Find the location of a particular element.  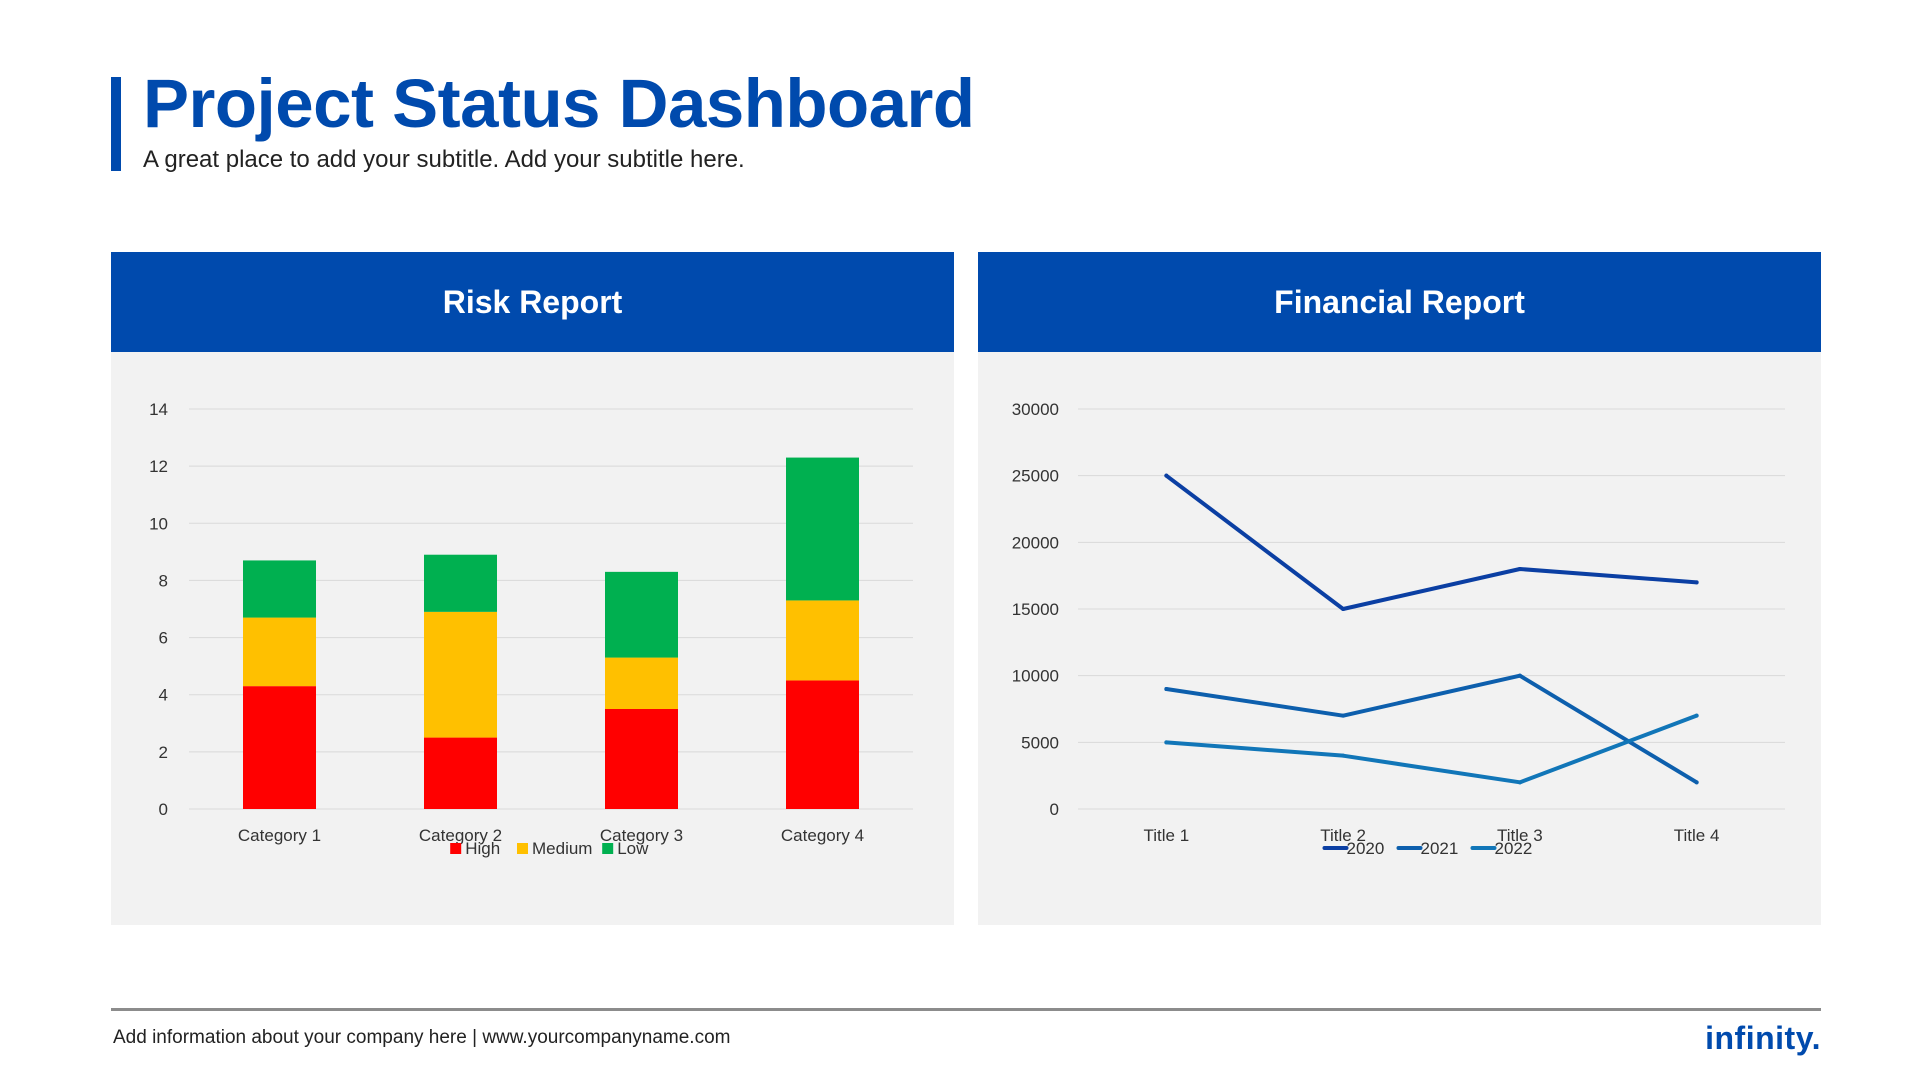

risk-x-tick-label: Category 2 is located at coordinates (460, 835).